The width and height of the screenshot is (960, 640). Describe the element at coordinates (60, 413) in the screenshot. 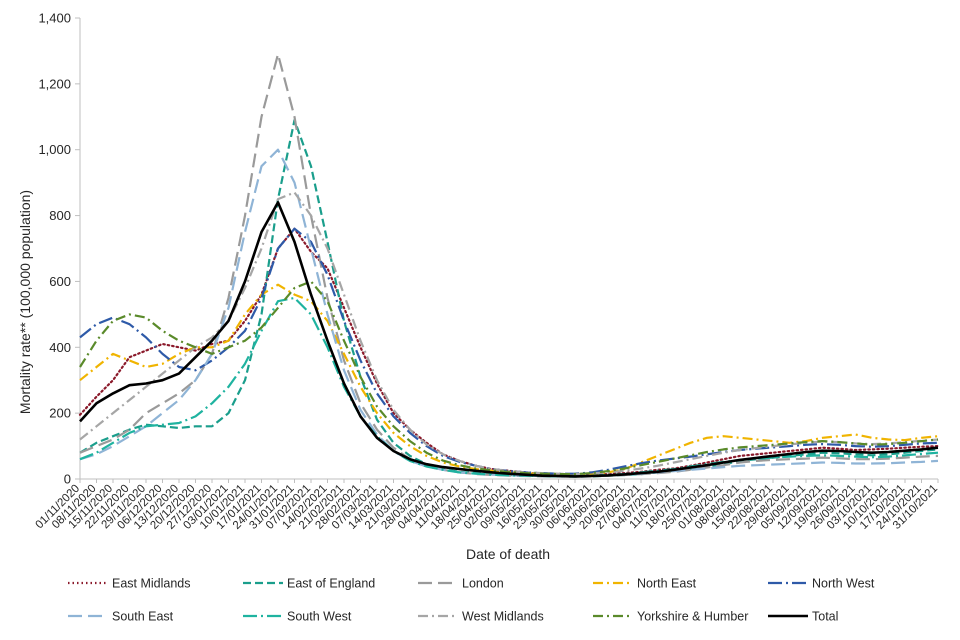

I see `y-tick-label: 200` at that location.